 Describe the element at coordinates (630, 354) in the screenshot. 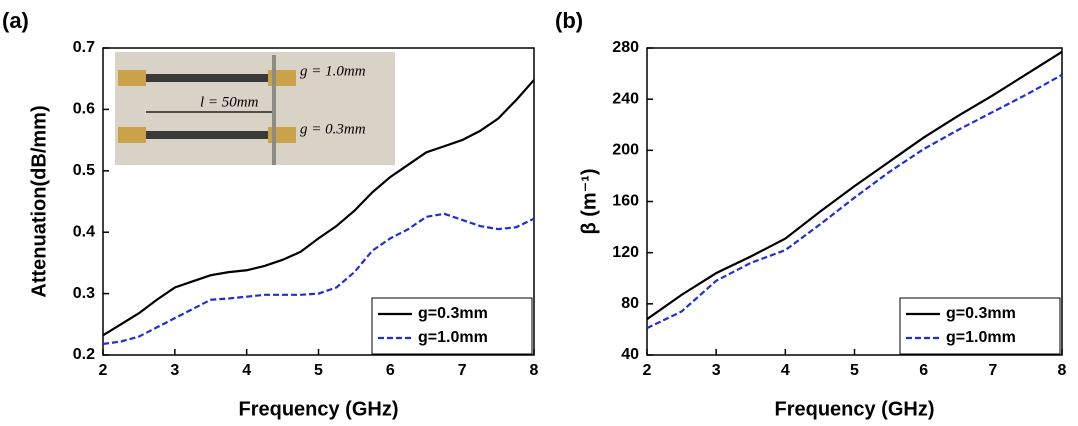

I see `y-tick-label: 40` at that location.